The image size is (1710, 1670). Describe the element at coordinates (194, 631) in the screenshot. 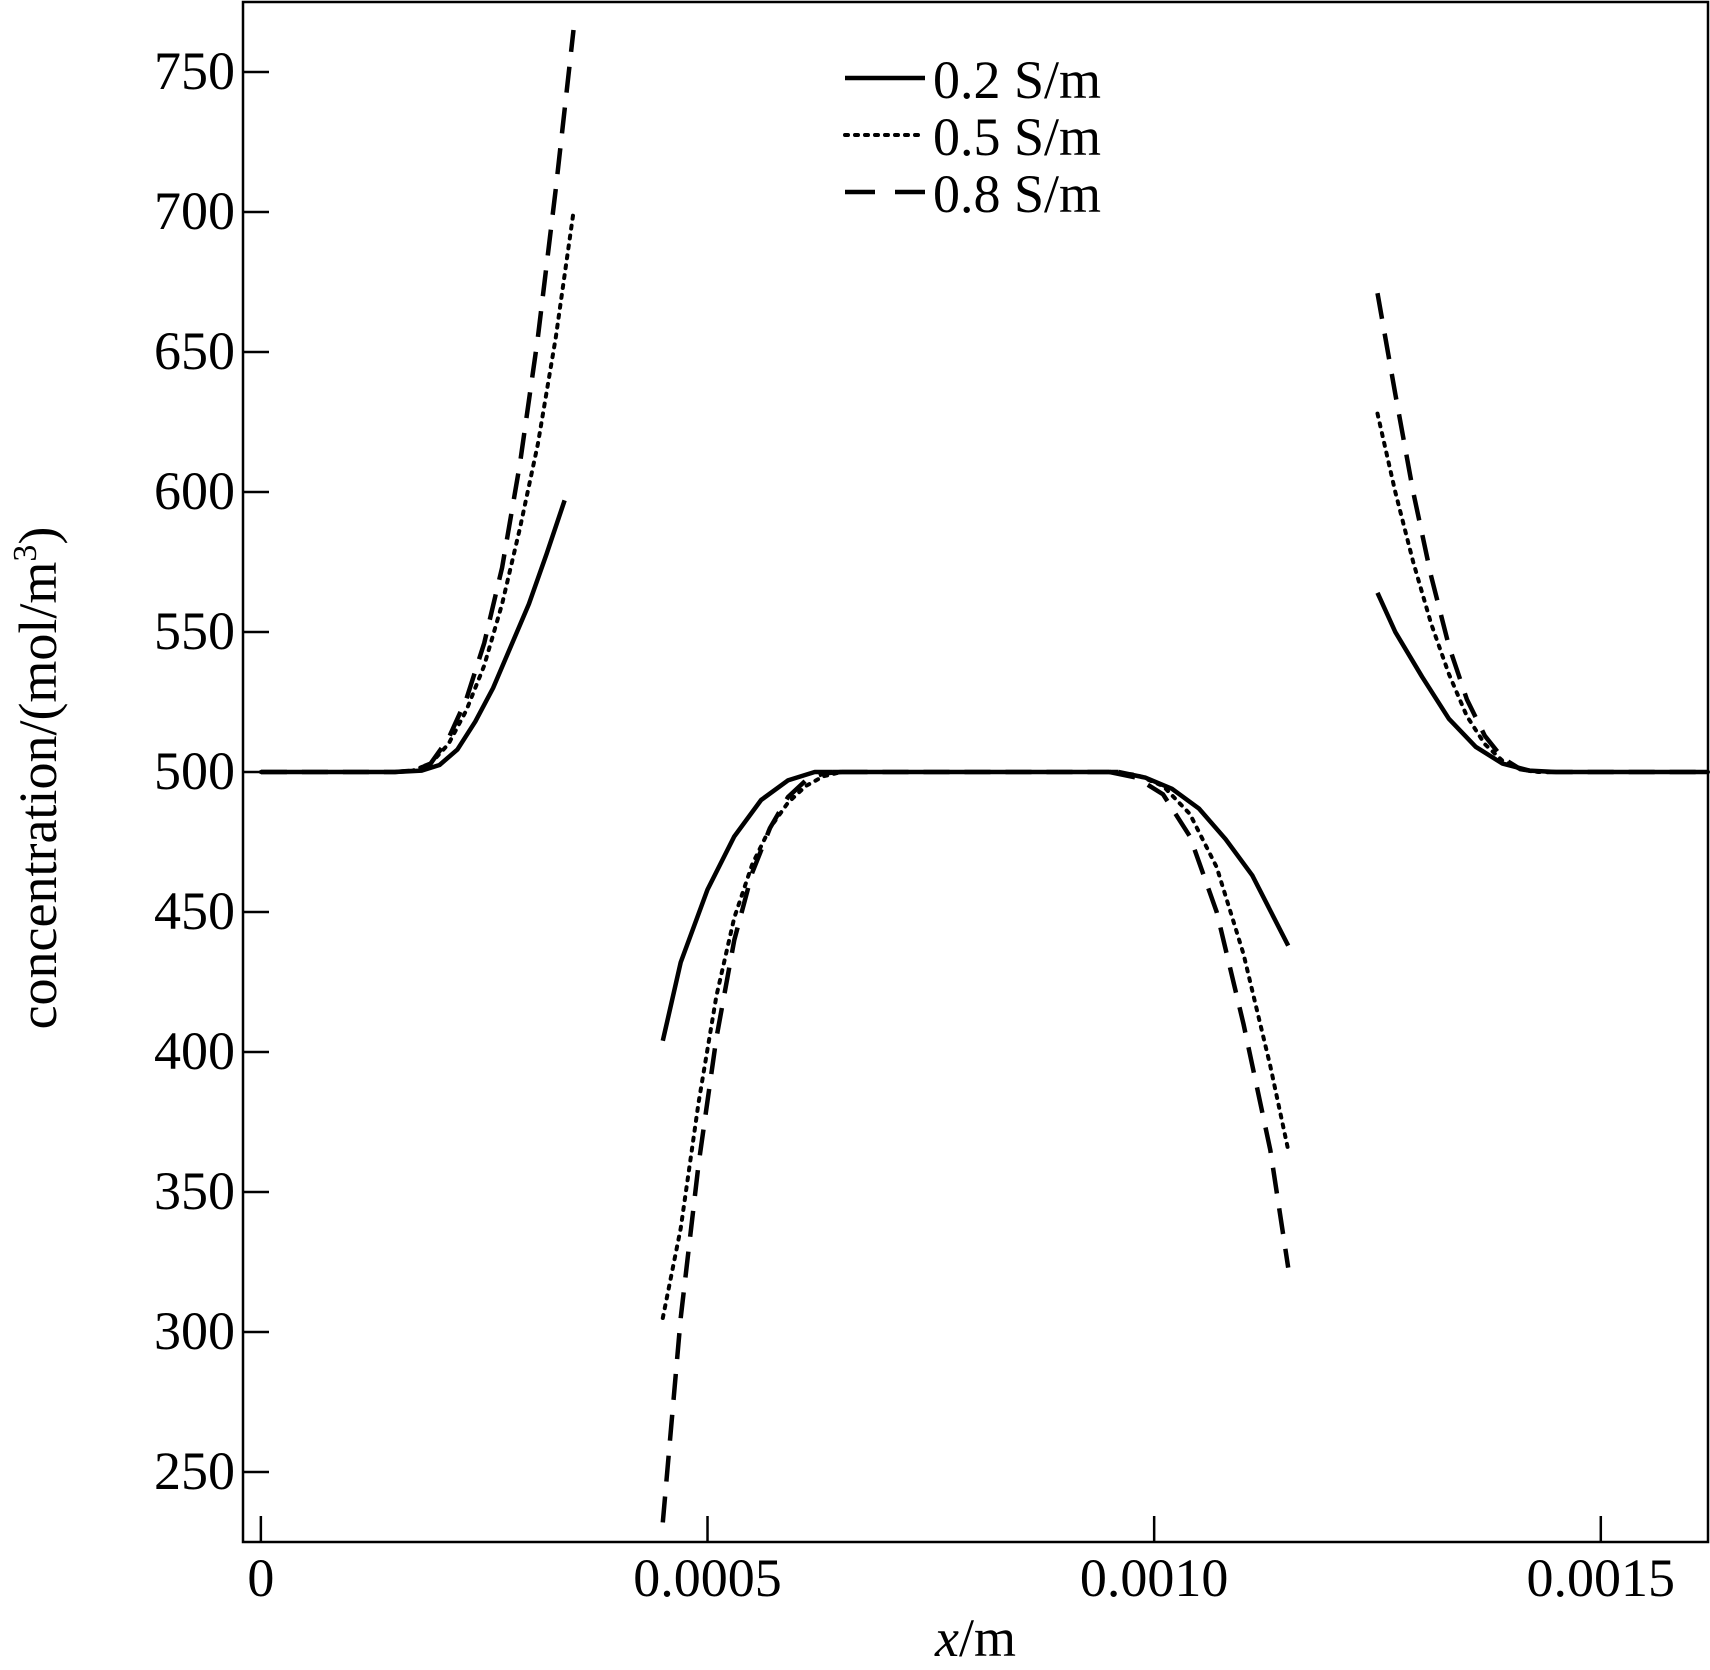

I see `y-tick-label: 550` at that location.